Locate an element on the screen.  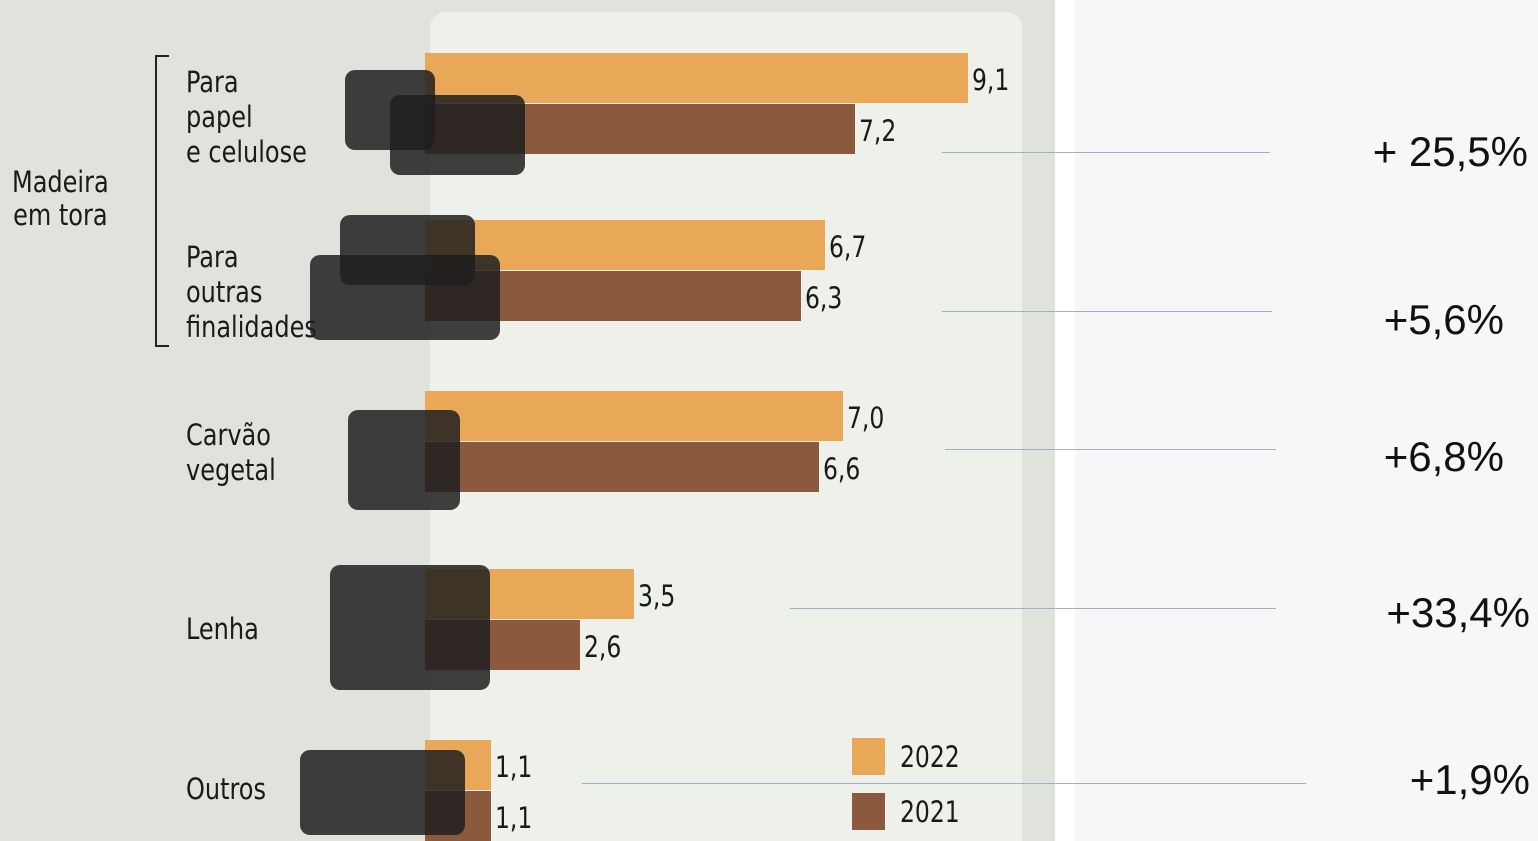
group-label: Madeira em tora is located at coordinates (60, 198).